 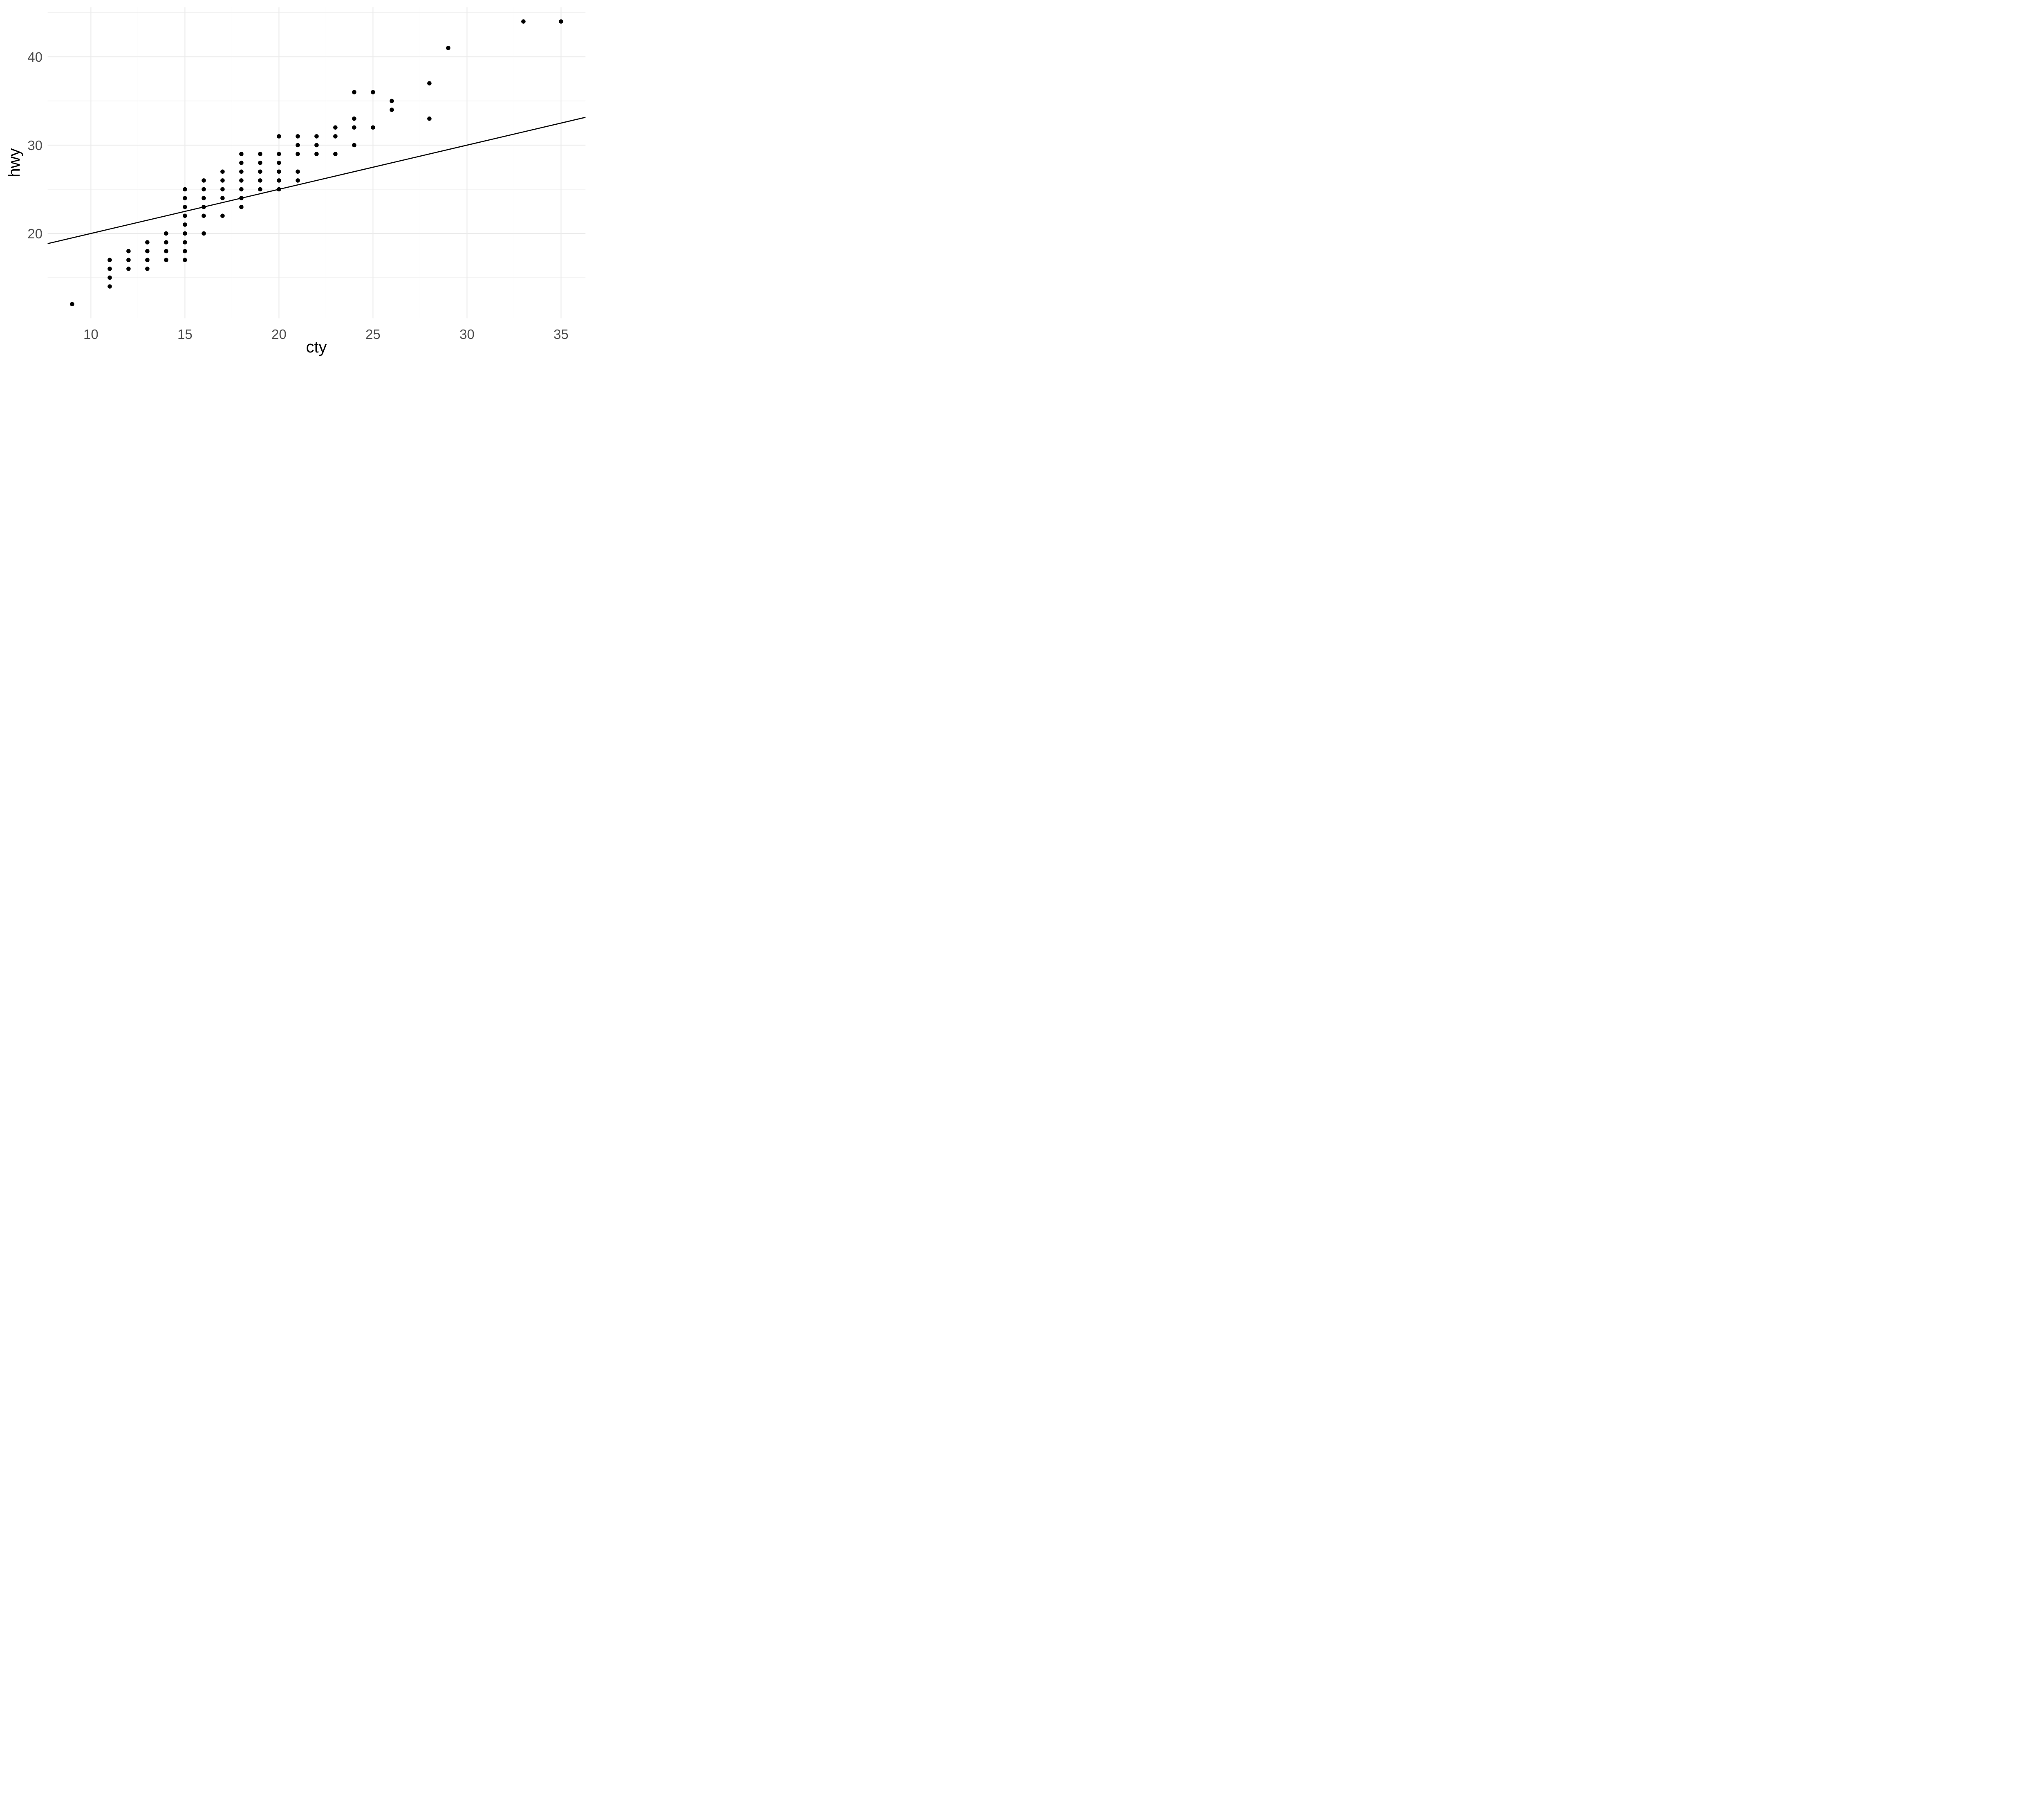 I want to click on scatter-chart: 10 15 20 25 30 35 20 30 40 cty hwy, so click(x=294, y=182).